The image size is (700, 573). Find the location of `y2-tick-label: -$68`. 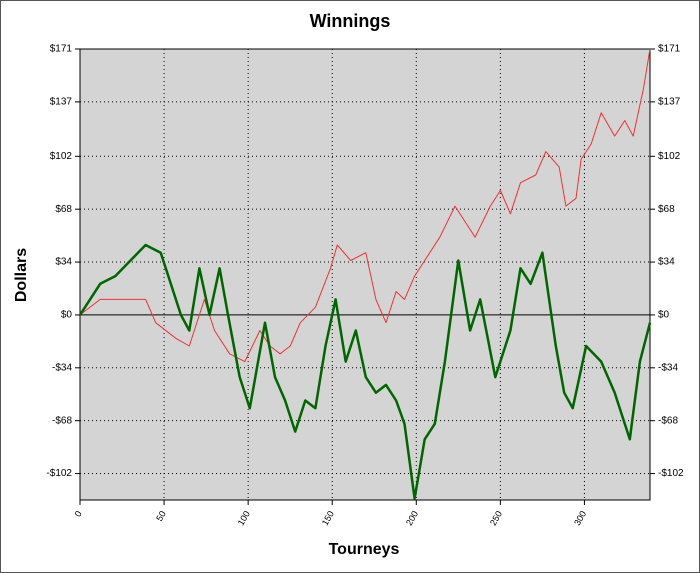

y2-tick-label: -$68 is located at coordinates (668, 420).